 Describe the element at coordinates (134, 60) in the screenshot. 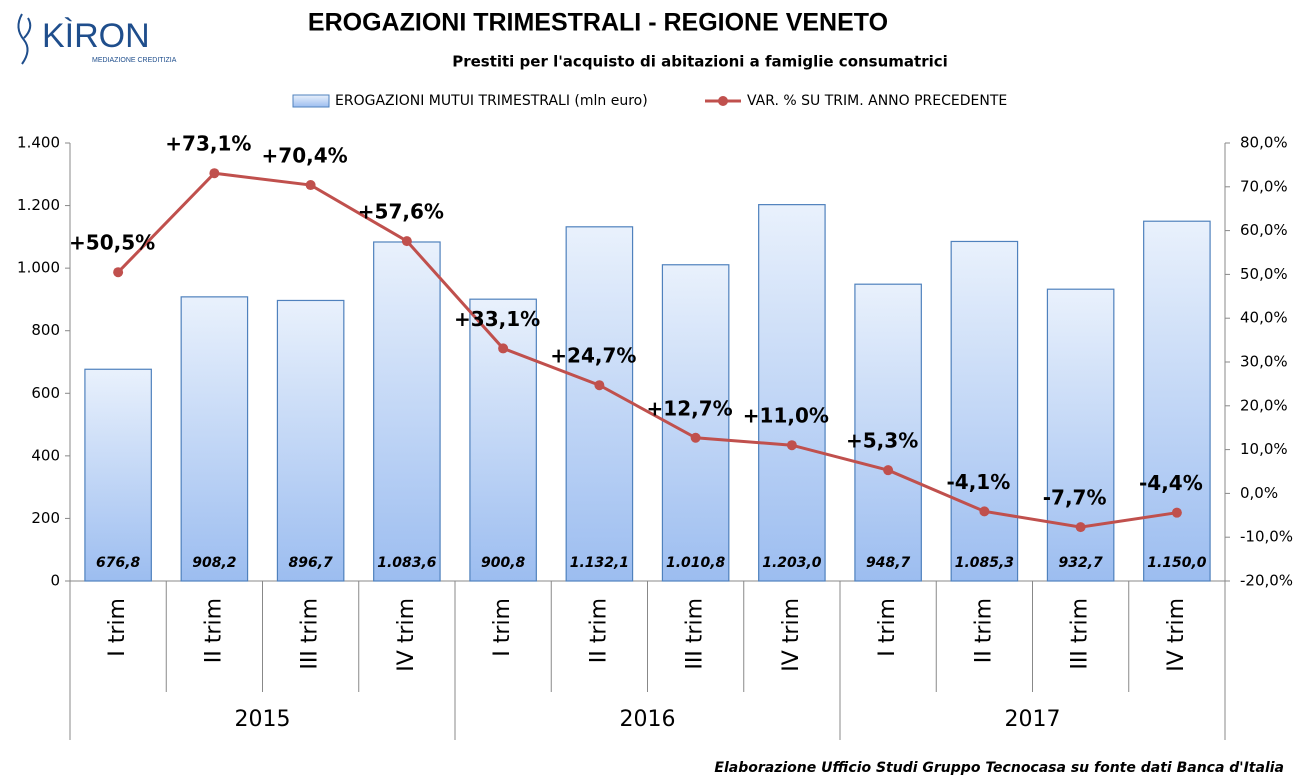

I see `logo-tagline: MEDIAZIONE CREDITIZIA` at that location.